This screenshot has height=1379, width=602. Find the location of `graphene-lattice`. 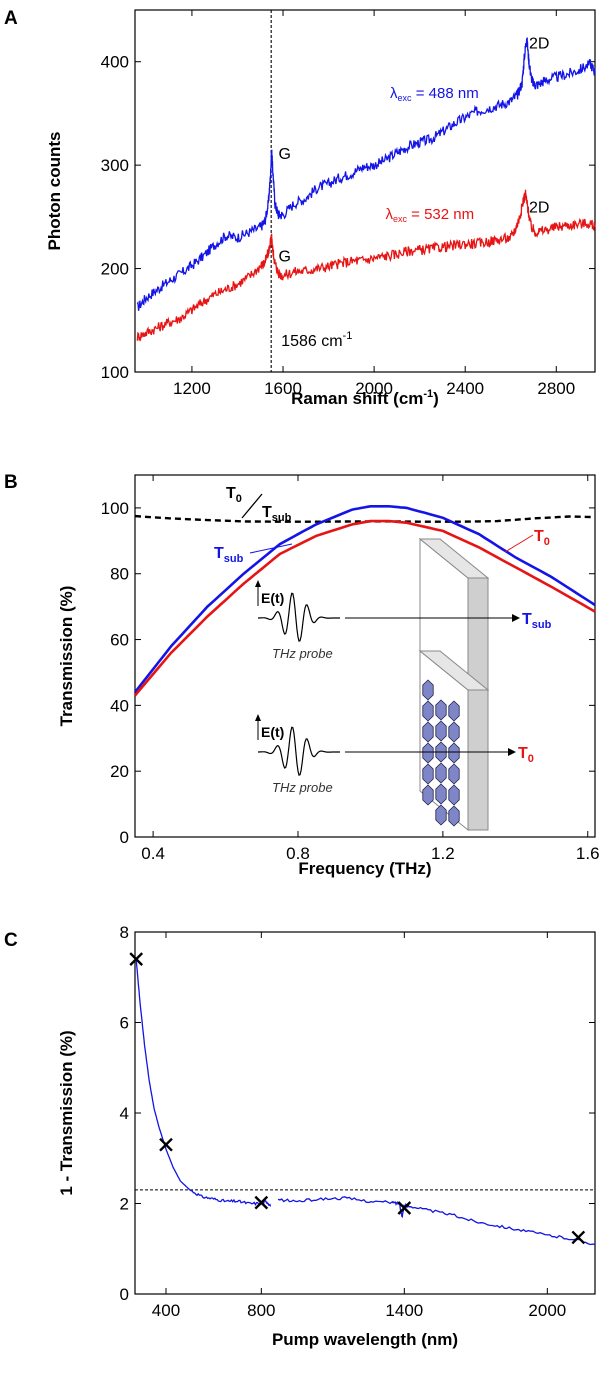

graphene-lattice is located at coordinates (441, 753).